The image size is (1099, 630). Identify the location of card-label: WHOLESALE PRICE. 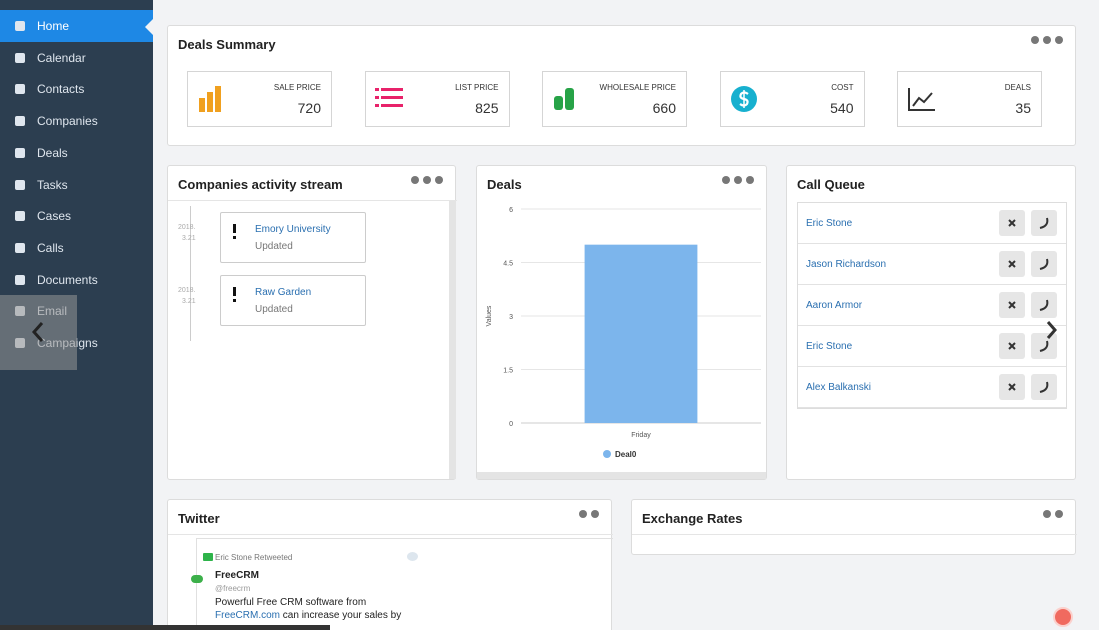
(637, 87).